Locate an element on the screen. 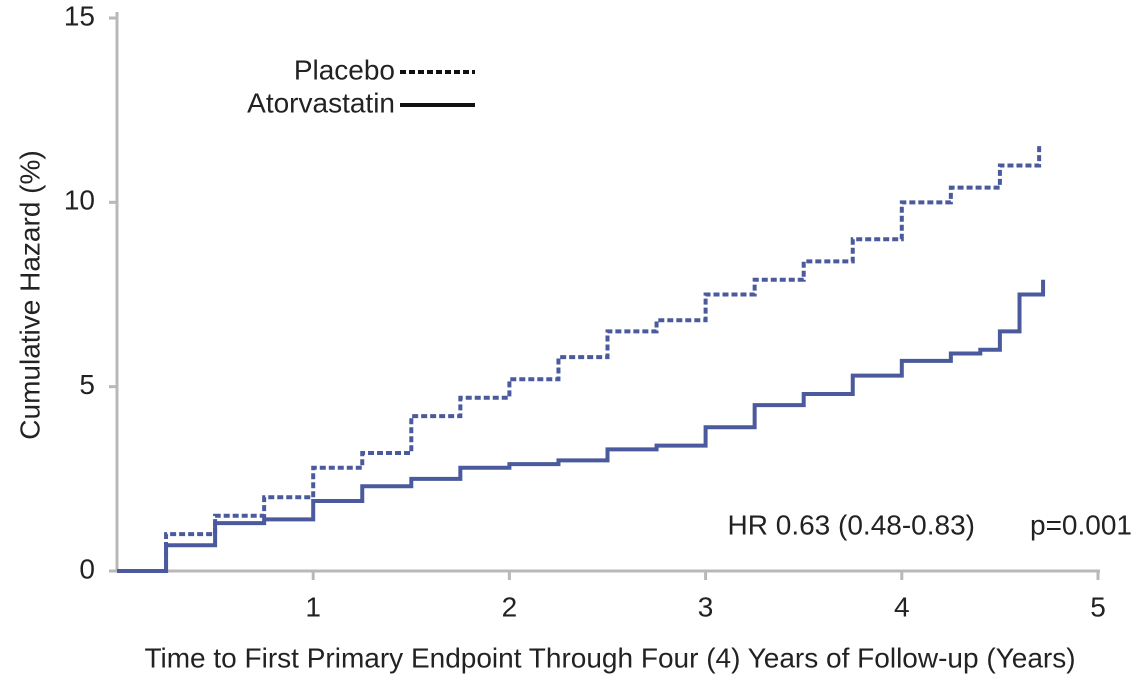  x-tick-label: 1 is located at coordinates (313, 606).